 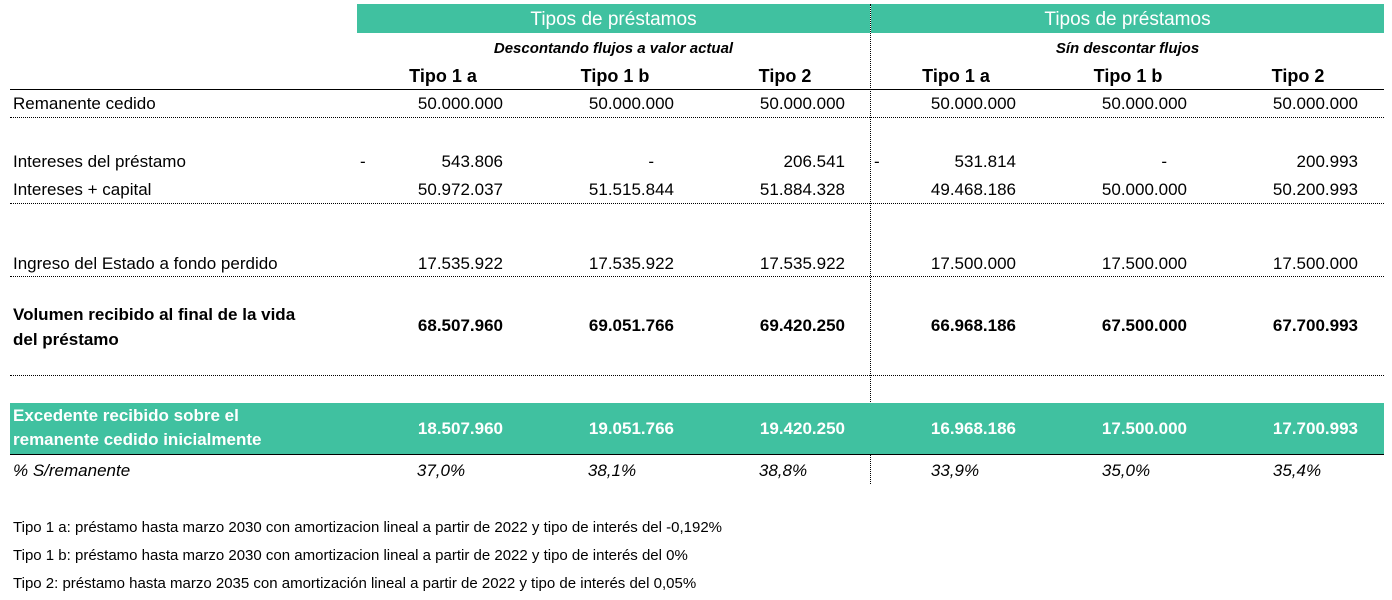 What do you see at coordinates (1164, 161) in the screenshot?
I see `value-intereses-1b-undisc: -` at bounding box center [1164, 161].